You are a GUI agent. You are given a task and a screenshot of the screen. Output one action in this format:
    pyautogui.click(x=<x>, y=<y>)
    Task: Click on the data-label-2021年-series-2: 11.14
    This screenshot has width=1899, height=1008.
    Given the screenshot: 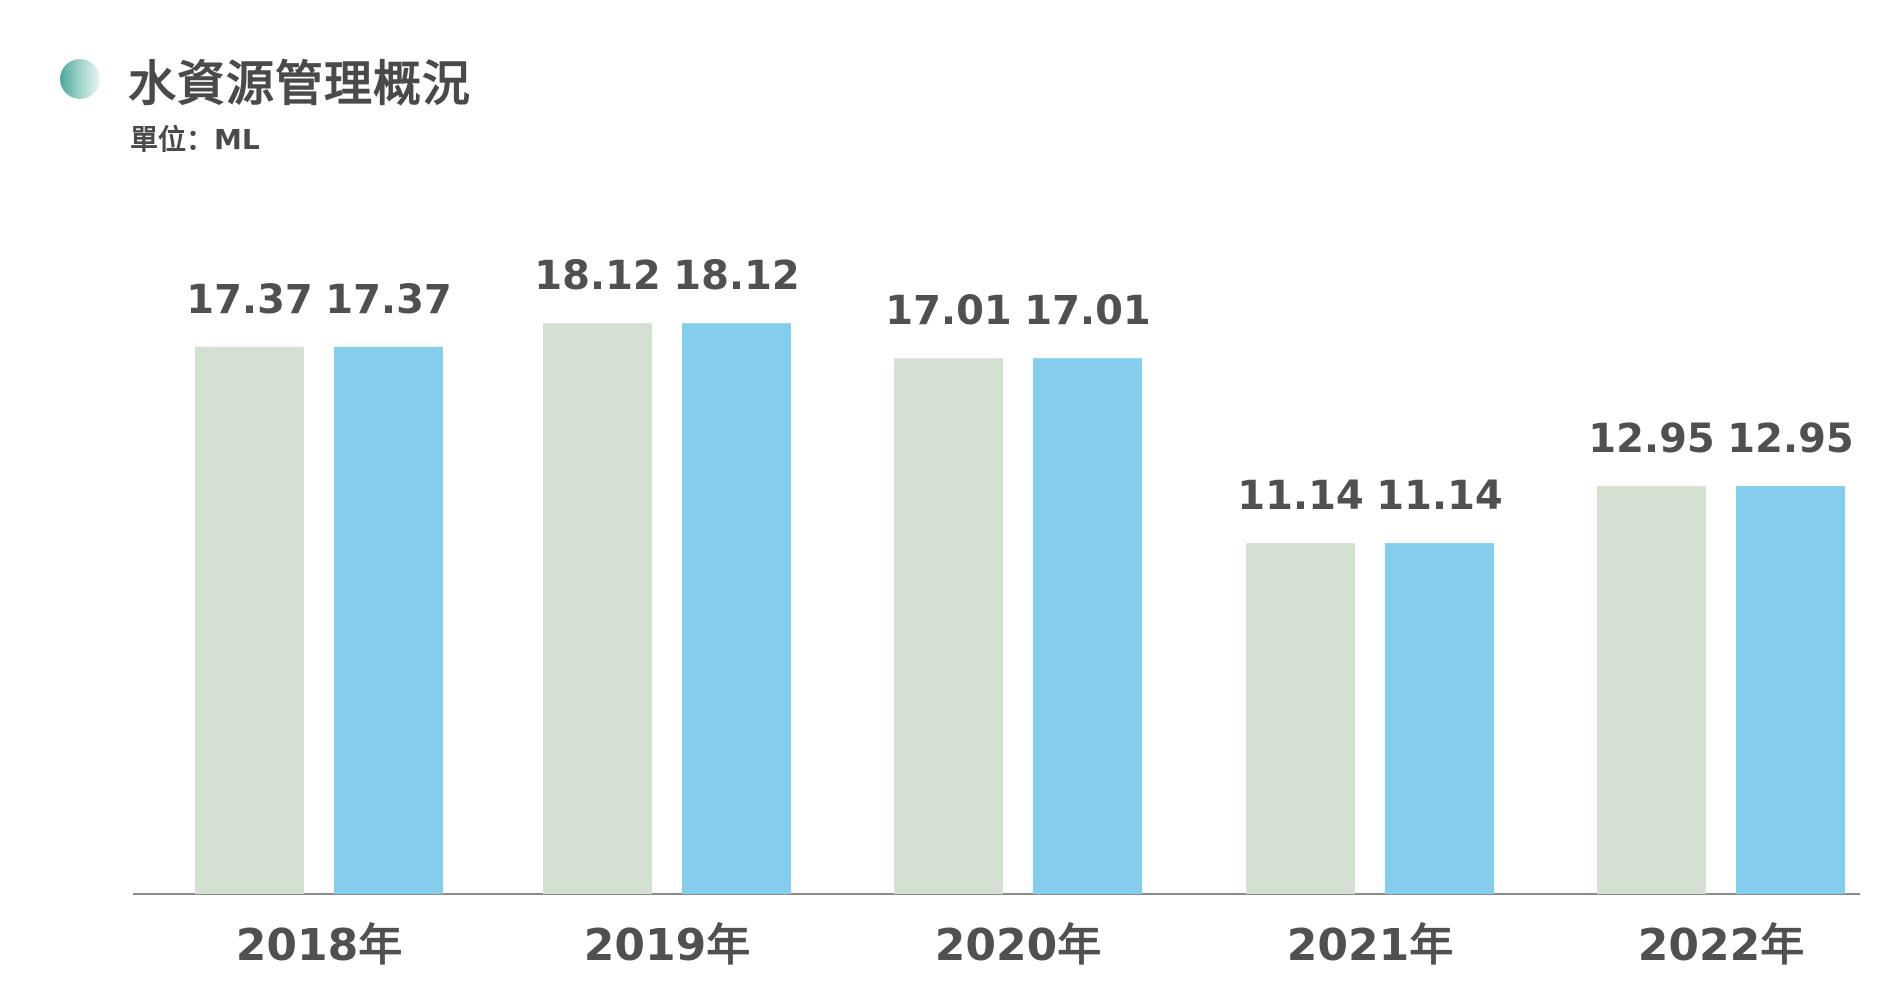 What is the action you would take?
    pyautogui.click(x=1439, y=496)
    